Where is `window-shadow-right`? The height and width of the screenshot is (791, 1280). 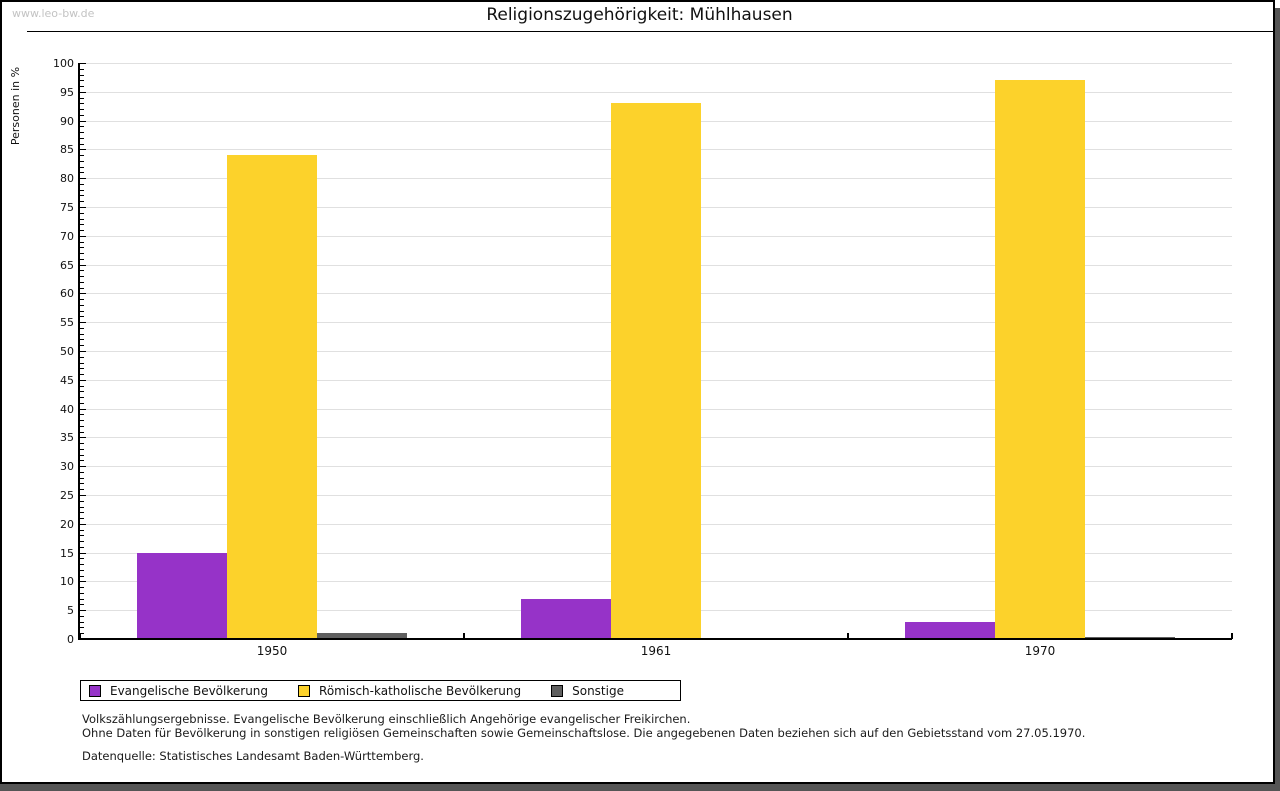 window-shadow-right is located at coordinates (1277, 396).